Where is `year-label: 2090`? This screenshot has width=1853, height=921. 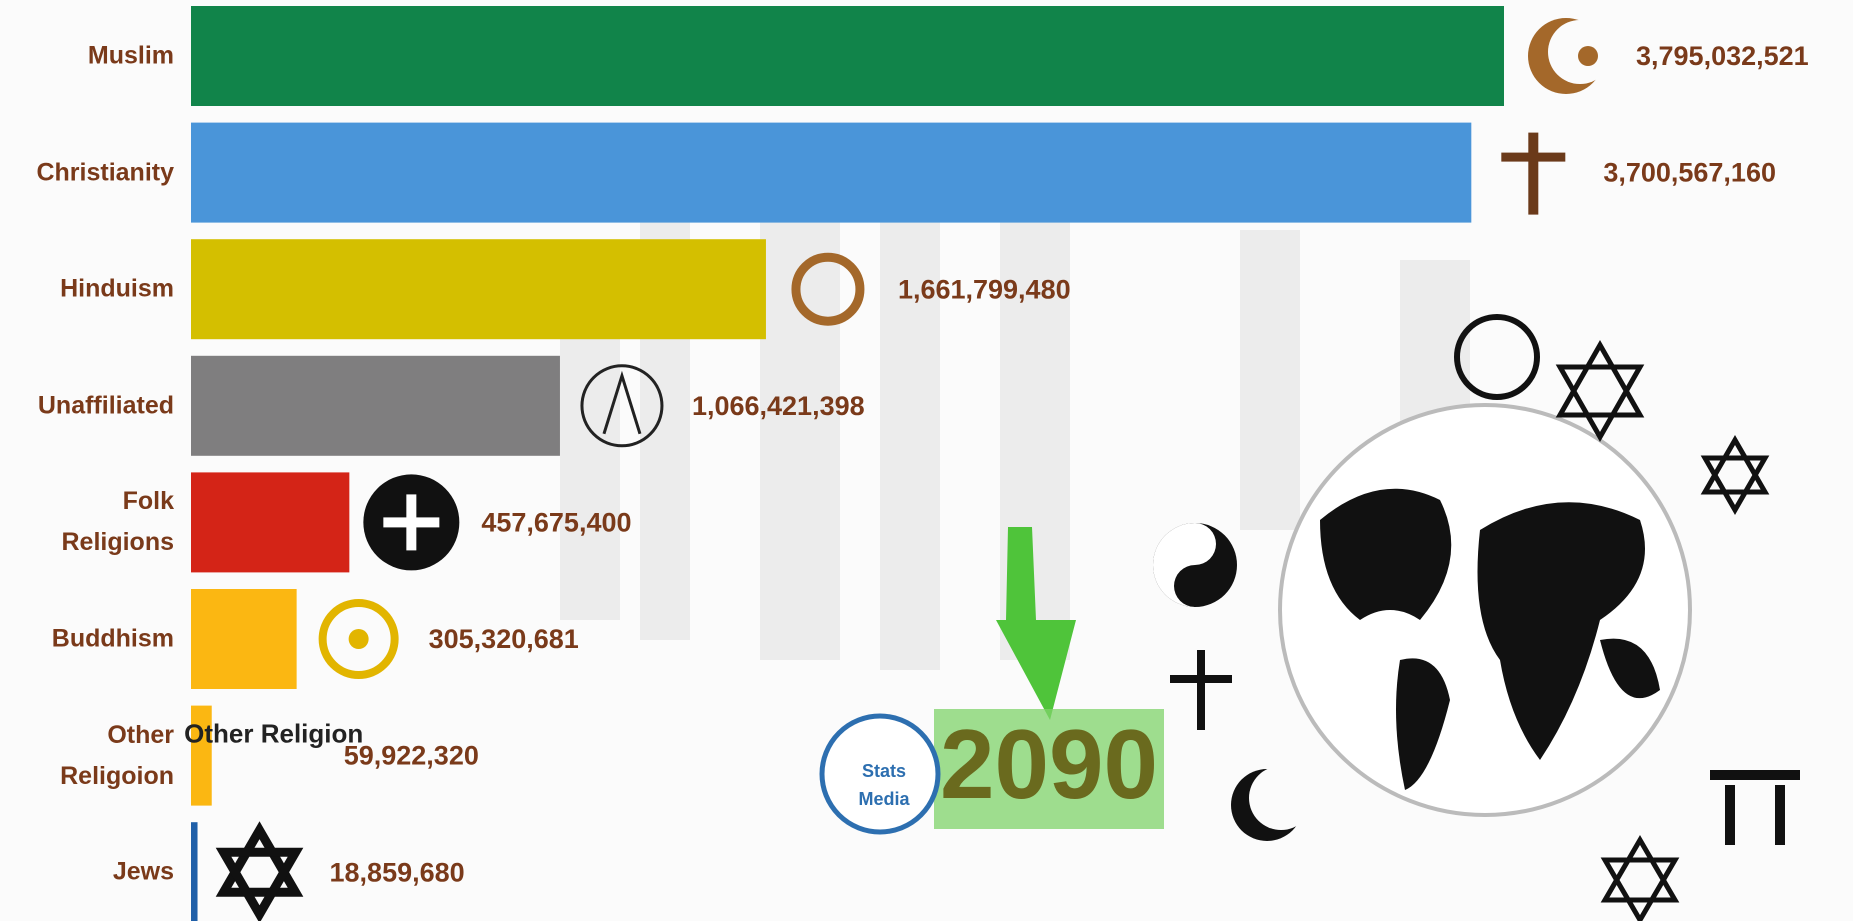
year-label: 2090 is located at coordinates (1049, 764).